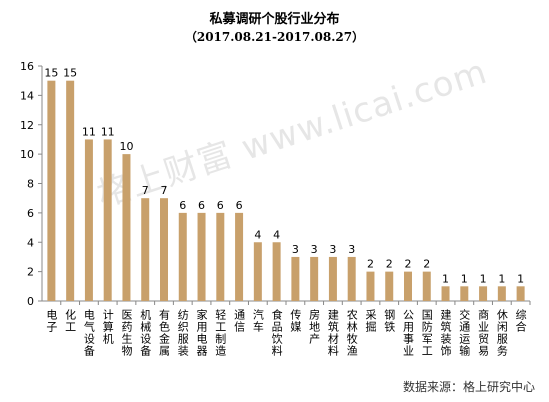 This screenshot has width=549, height=402. What do you see at coordinates (201, 332) in the screenshot?
I see `x-tick-label: 家用电器` at bounding box center [201, 332].